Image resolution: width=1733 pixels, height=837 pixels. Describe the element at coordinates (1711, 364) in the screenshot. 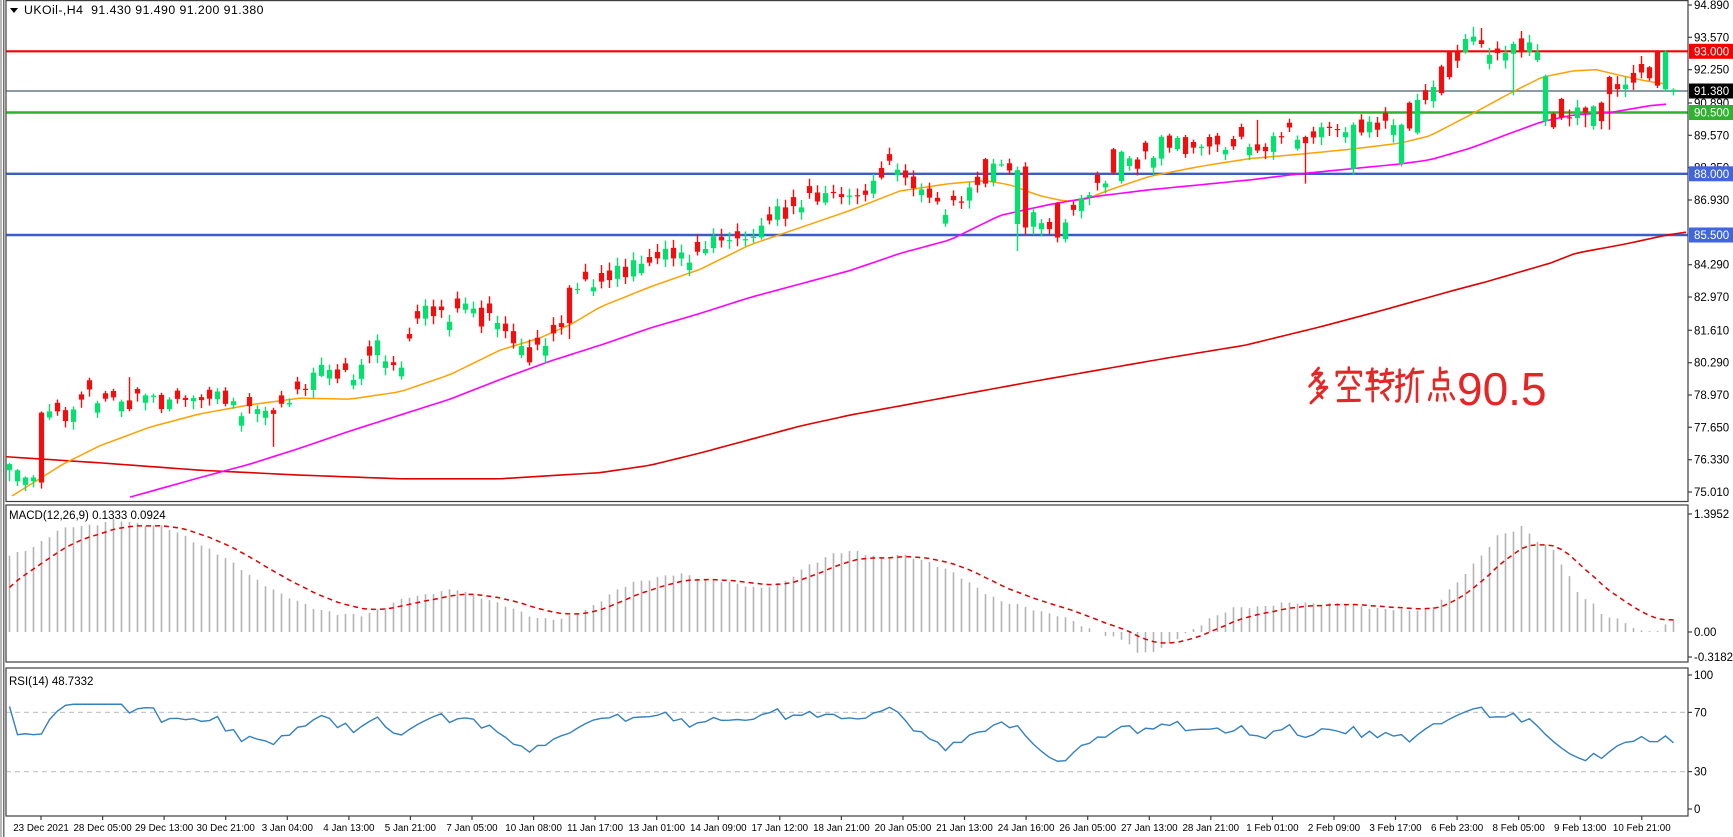

I see `svg-text: 80.290` at that location.